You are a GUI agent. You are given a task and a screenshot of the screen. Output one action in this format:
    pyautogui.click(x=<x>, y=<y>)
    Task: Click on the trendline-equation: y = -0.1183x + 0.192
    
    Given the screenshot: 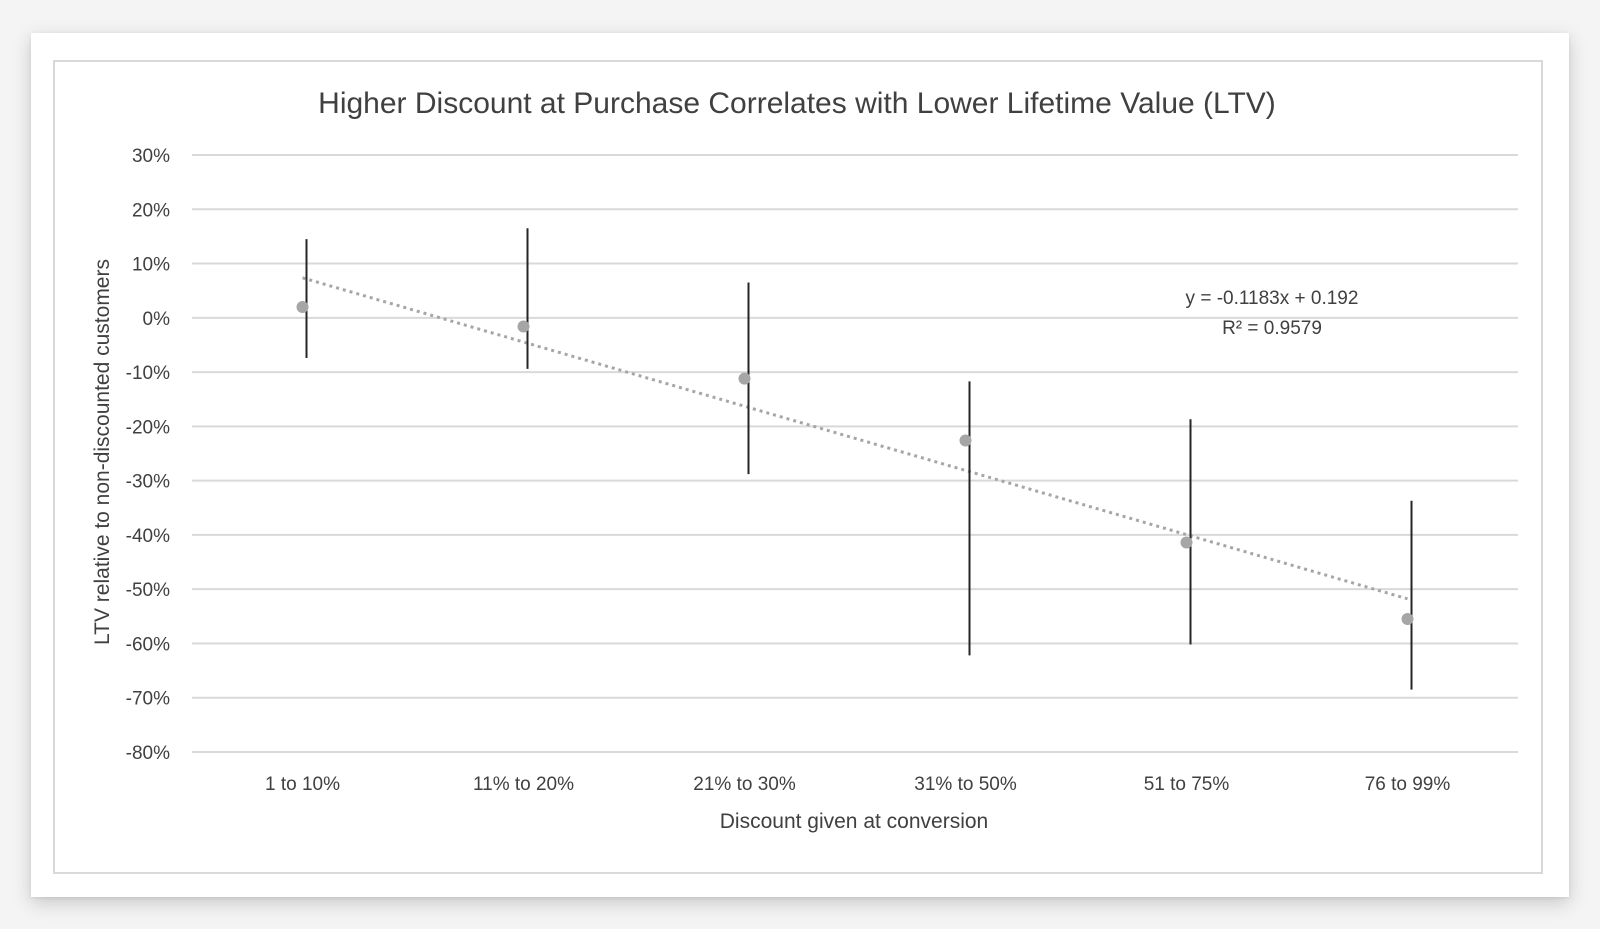 What is the action you would take?
    pyautogui.click(x=1272, y=298)
    